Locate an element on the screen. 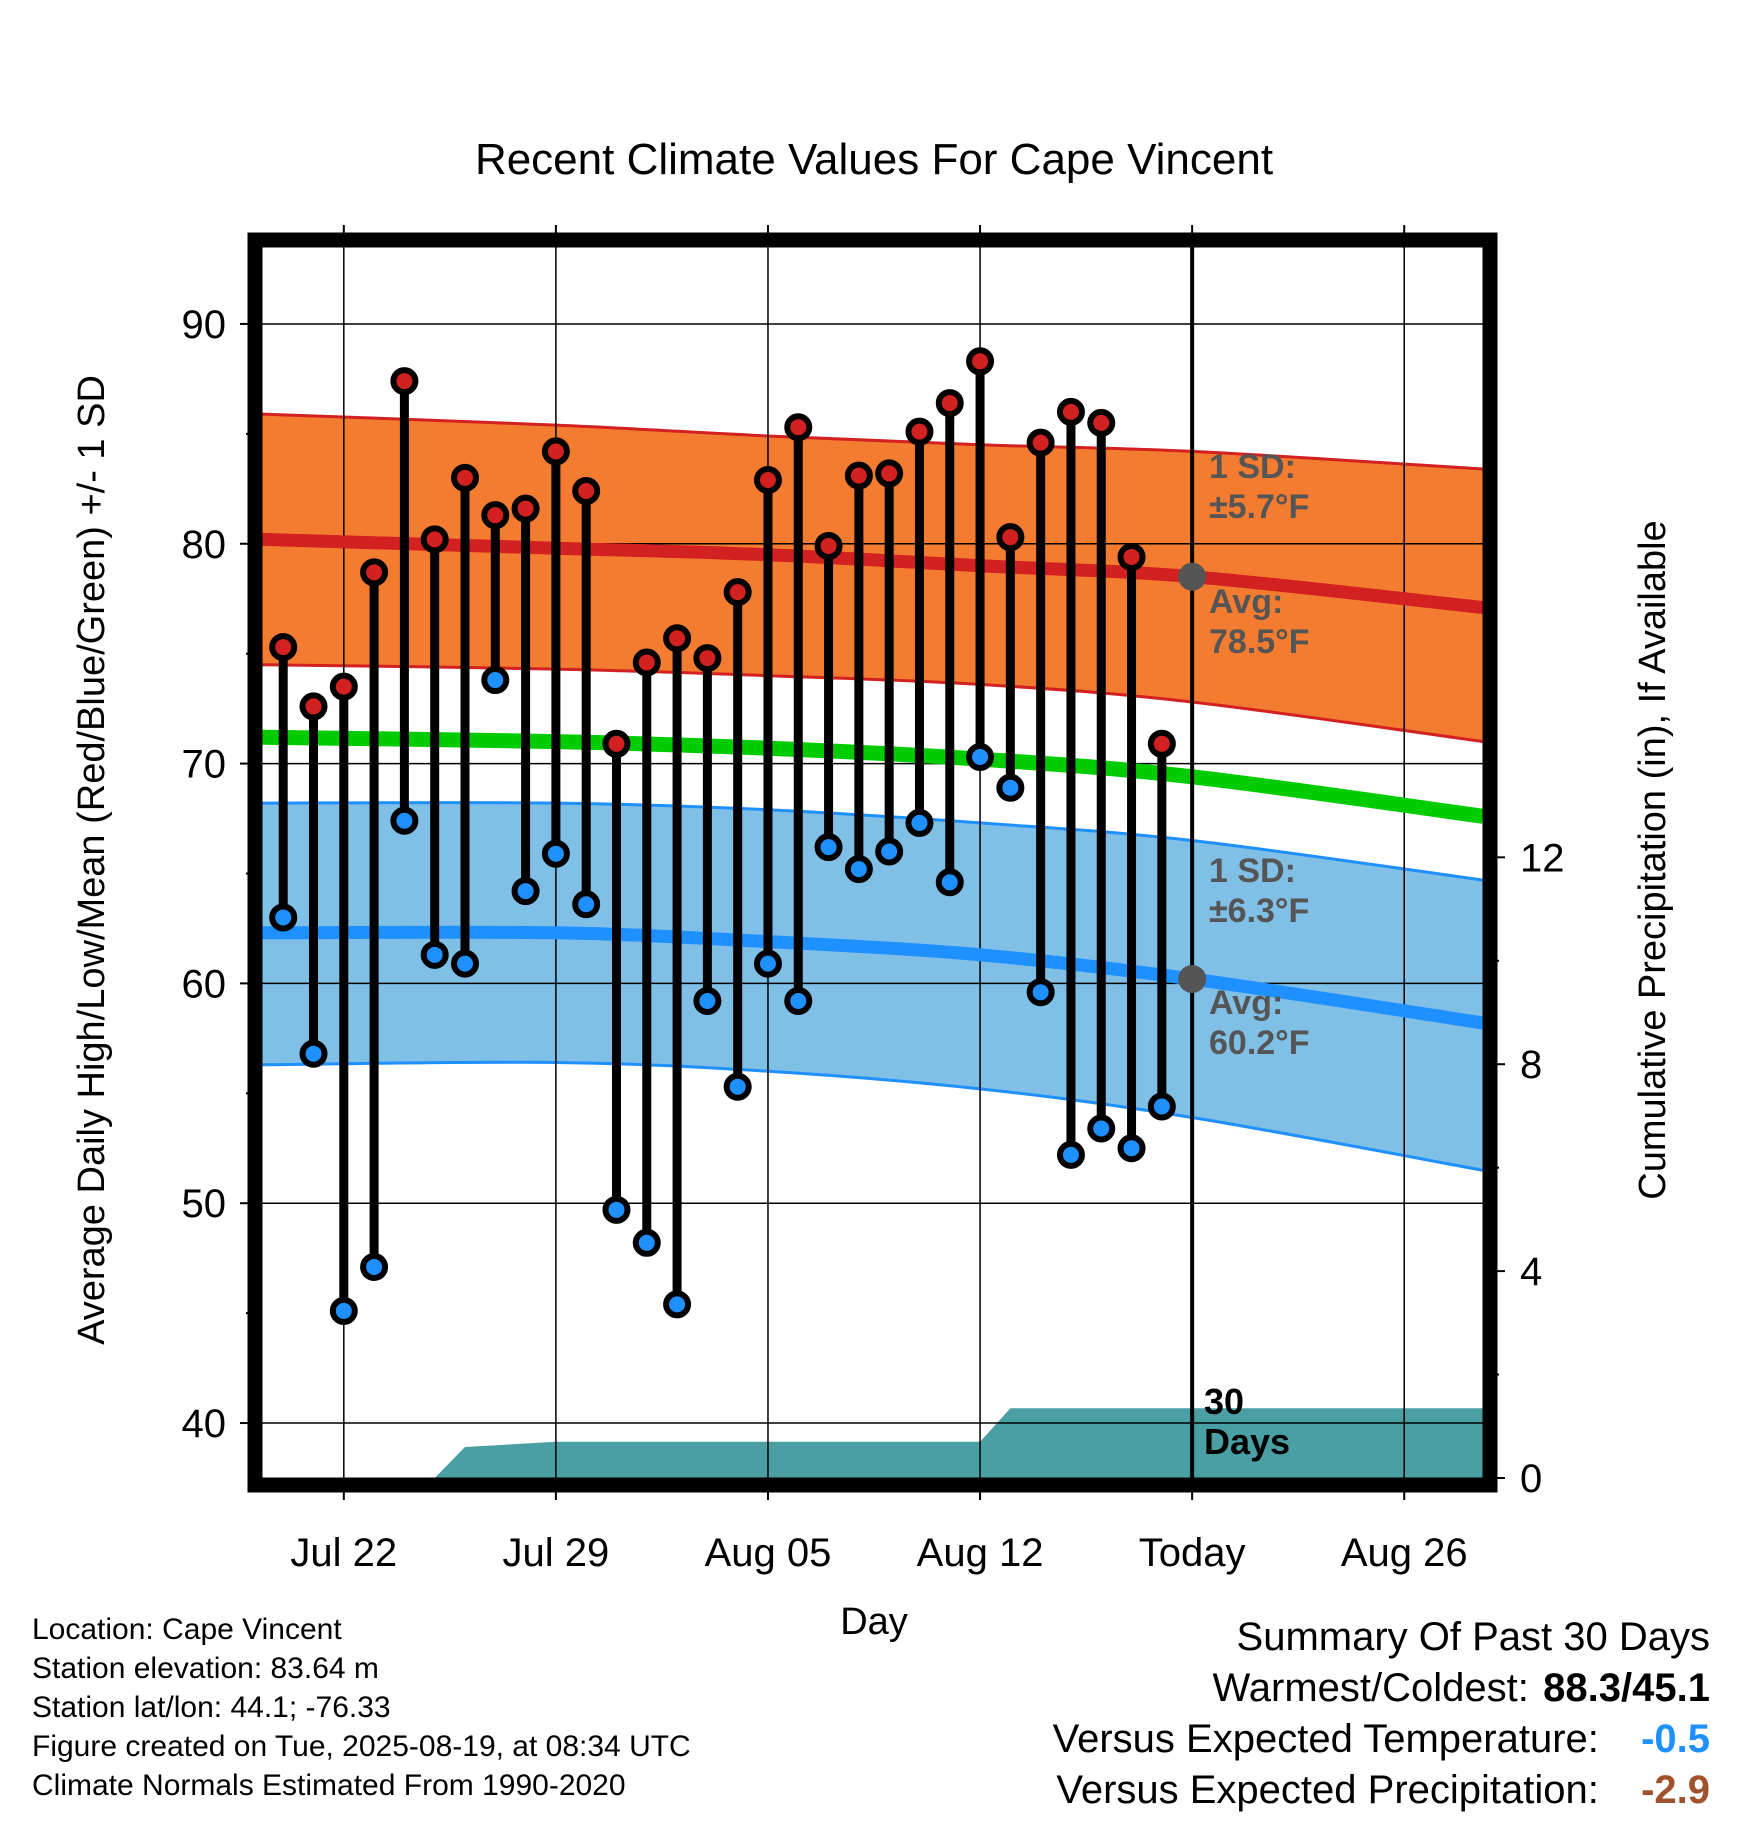 This screenshot has height=1828, width=1748. warmest-coldest-value: 88.3/45.1 is located at coordinates (1626, 1688).